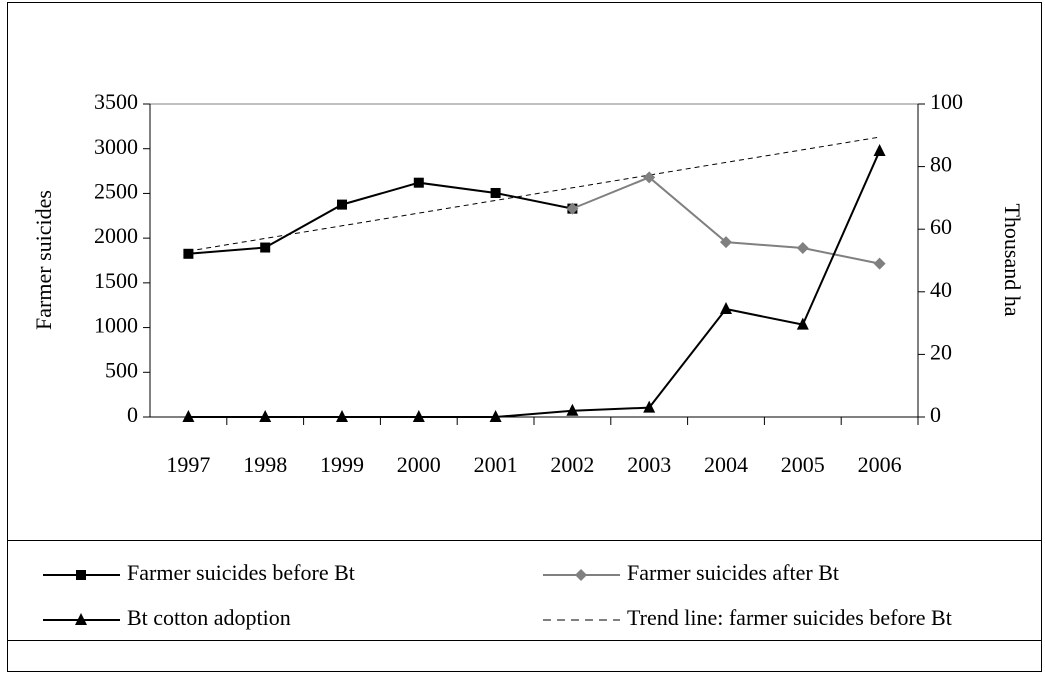 This screenshot has height=675, width=1045. What do you see at coordinates (733, 572) in the screenshot?
I see `legend-label: Farmer suicides after Bt` at bounding box center [733, 572].